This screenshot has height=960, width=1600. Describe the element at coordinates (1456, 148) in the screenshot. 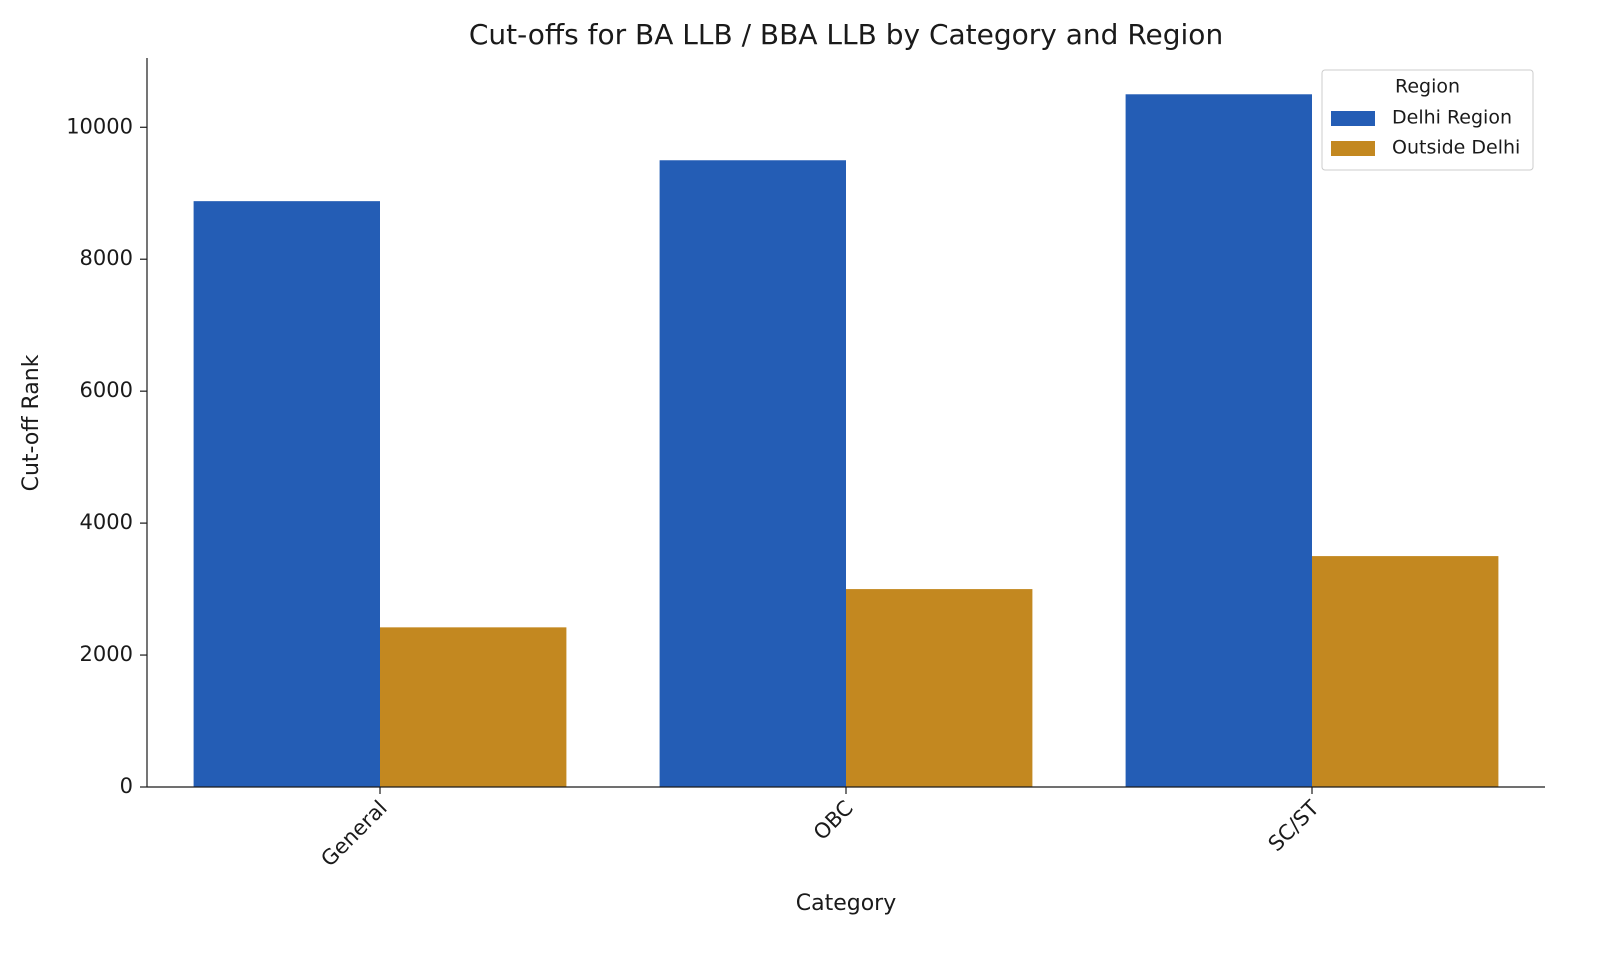

I see `legend-label: Outside Delhi` at that location.